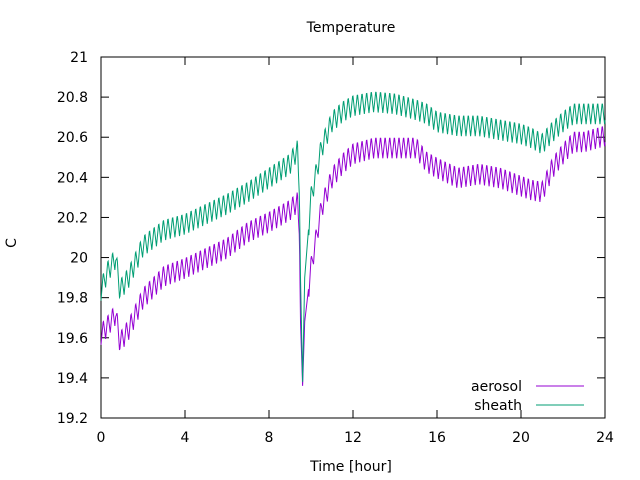 This screenshot has height=480, width=640. What do you see at coordinates (72, 138) in the screenshot?
I see `y-tick-label-7: 20.6` at bounding box center [72, 138].